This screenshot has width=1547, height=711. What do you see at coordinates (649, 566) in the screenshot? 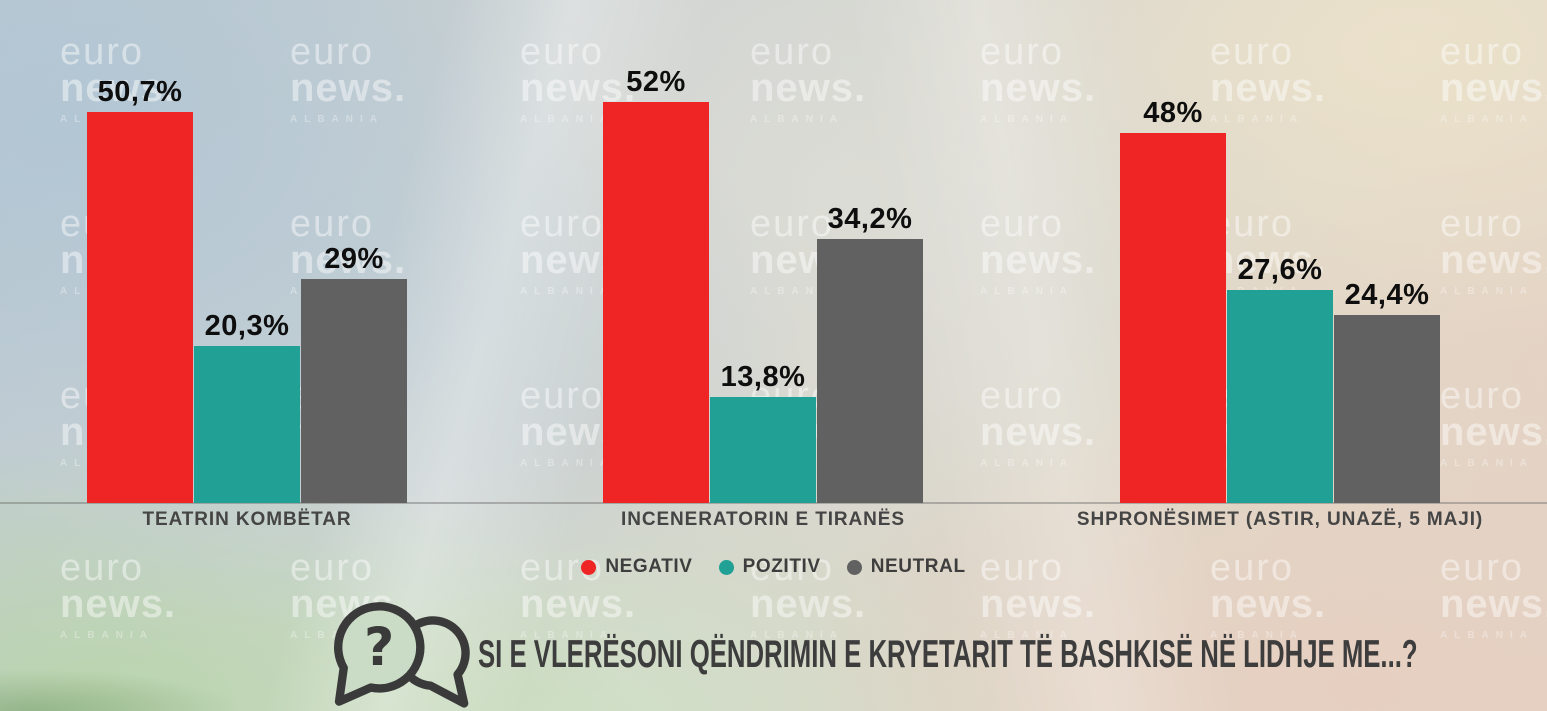
I see `legend-label: NEGATIV` at bounding box center [649, 566].